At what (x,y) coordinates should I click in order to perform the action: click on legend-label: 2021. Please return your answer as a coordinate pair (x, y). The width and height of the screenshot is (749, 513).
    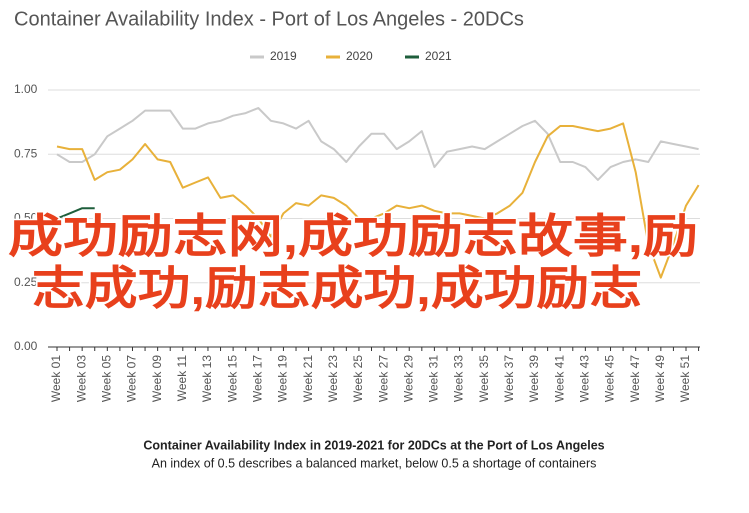
    Looking at the image, I should click on (438, 56).